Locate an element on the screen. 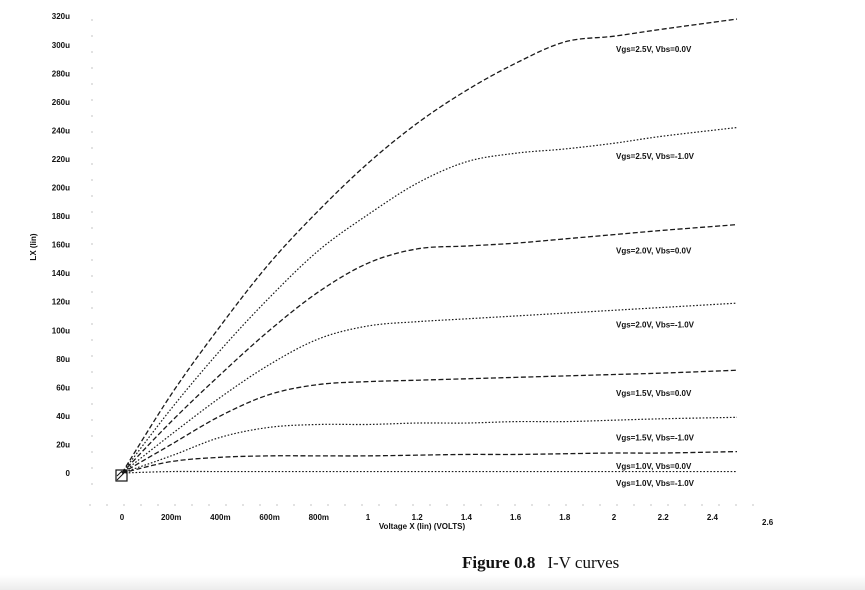  y-tick-label: 260u is located at coordinates (61, 102).